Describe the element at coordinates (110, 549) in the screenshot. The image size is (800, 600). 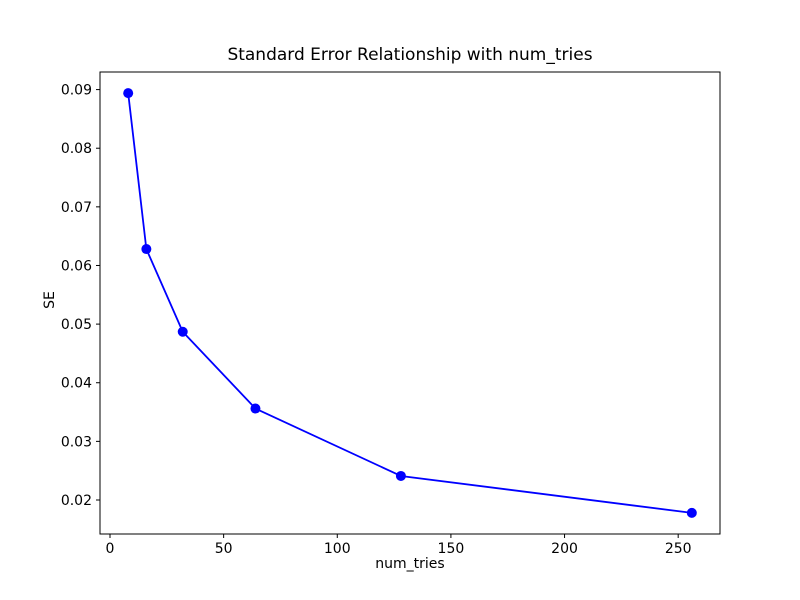
I see `x-tick-label: 0` at that location.